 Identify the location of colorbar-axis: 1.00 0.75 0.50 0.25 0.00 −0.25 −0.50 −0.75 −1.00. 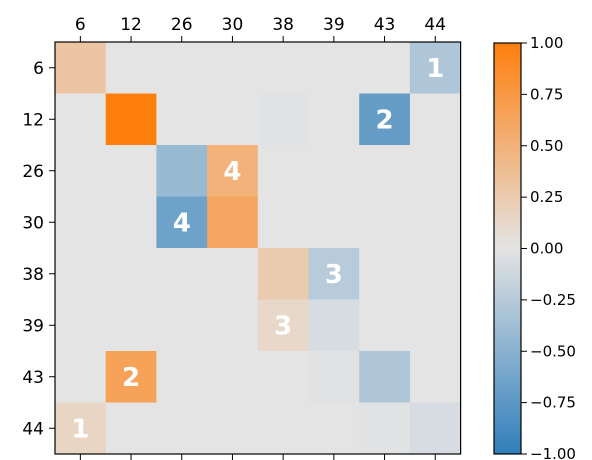
(548, 247).